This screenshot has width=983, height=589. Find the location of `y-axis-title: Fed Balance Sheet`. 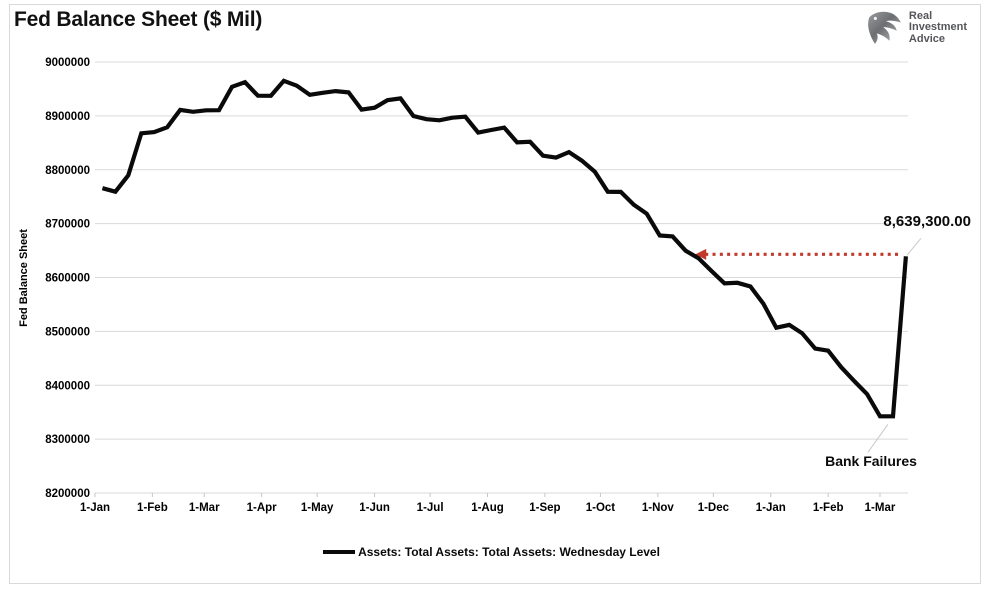

y-axis-title: Fed Balance Sheet is located at coordinates (24, 278).